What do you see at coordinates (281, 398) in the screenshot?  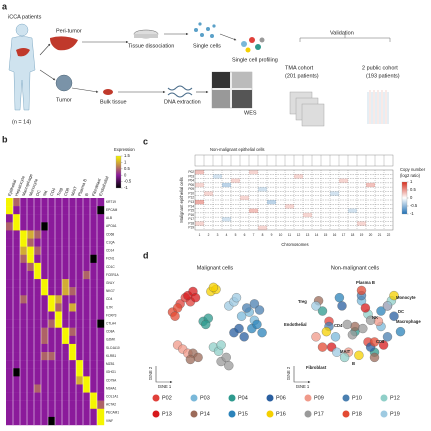 I see `legend-label: P06` at bounding box center [281, 398].